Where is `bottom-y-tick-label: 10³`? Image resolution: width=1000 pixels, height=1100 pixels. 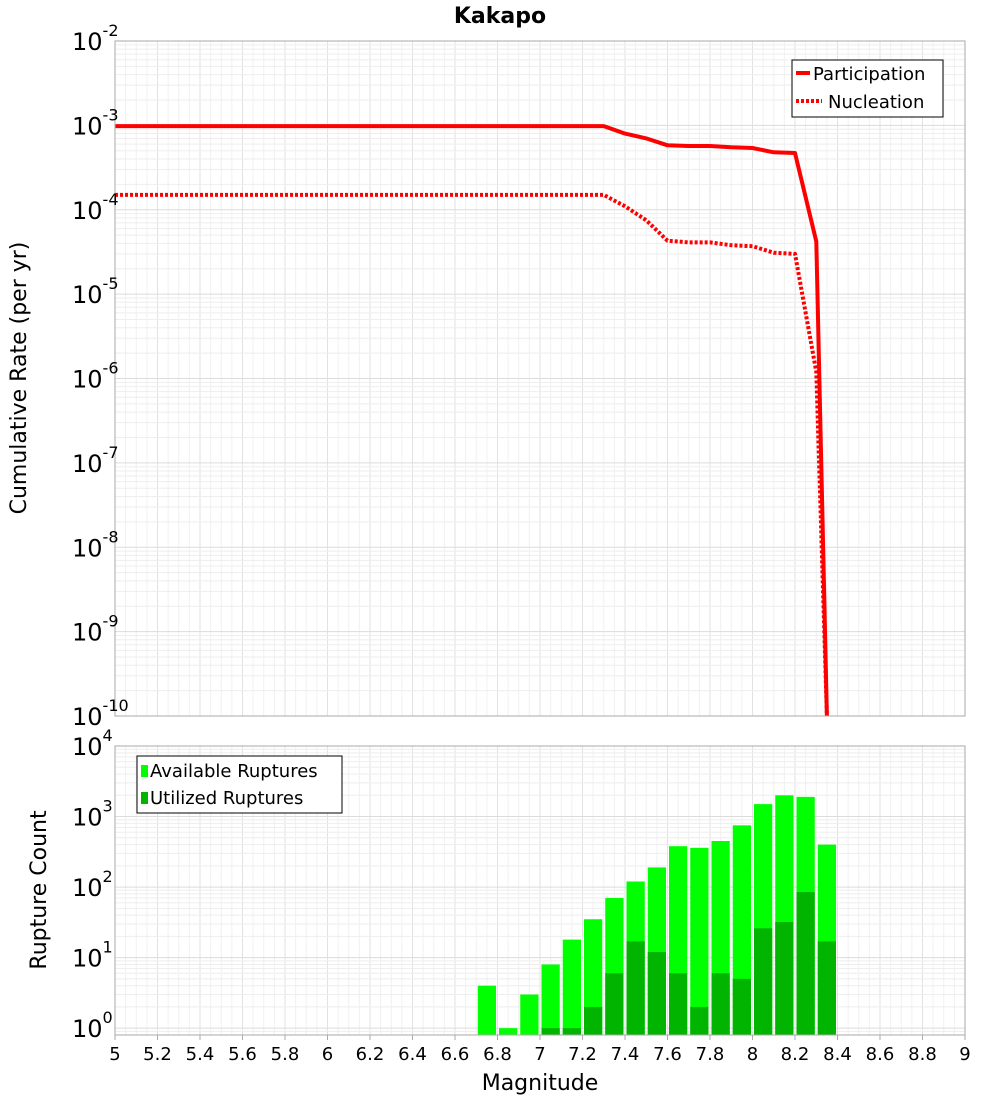
bottom-y-tick-label: 10³ is located at coordinates (92, 814).